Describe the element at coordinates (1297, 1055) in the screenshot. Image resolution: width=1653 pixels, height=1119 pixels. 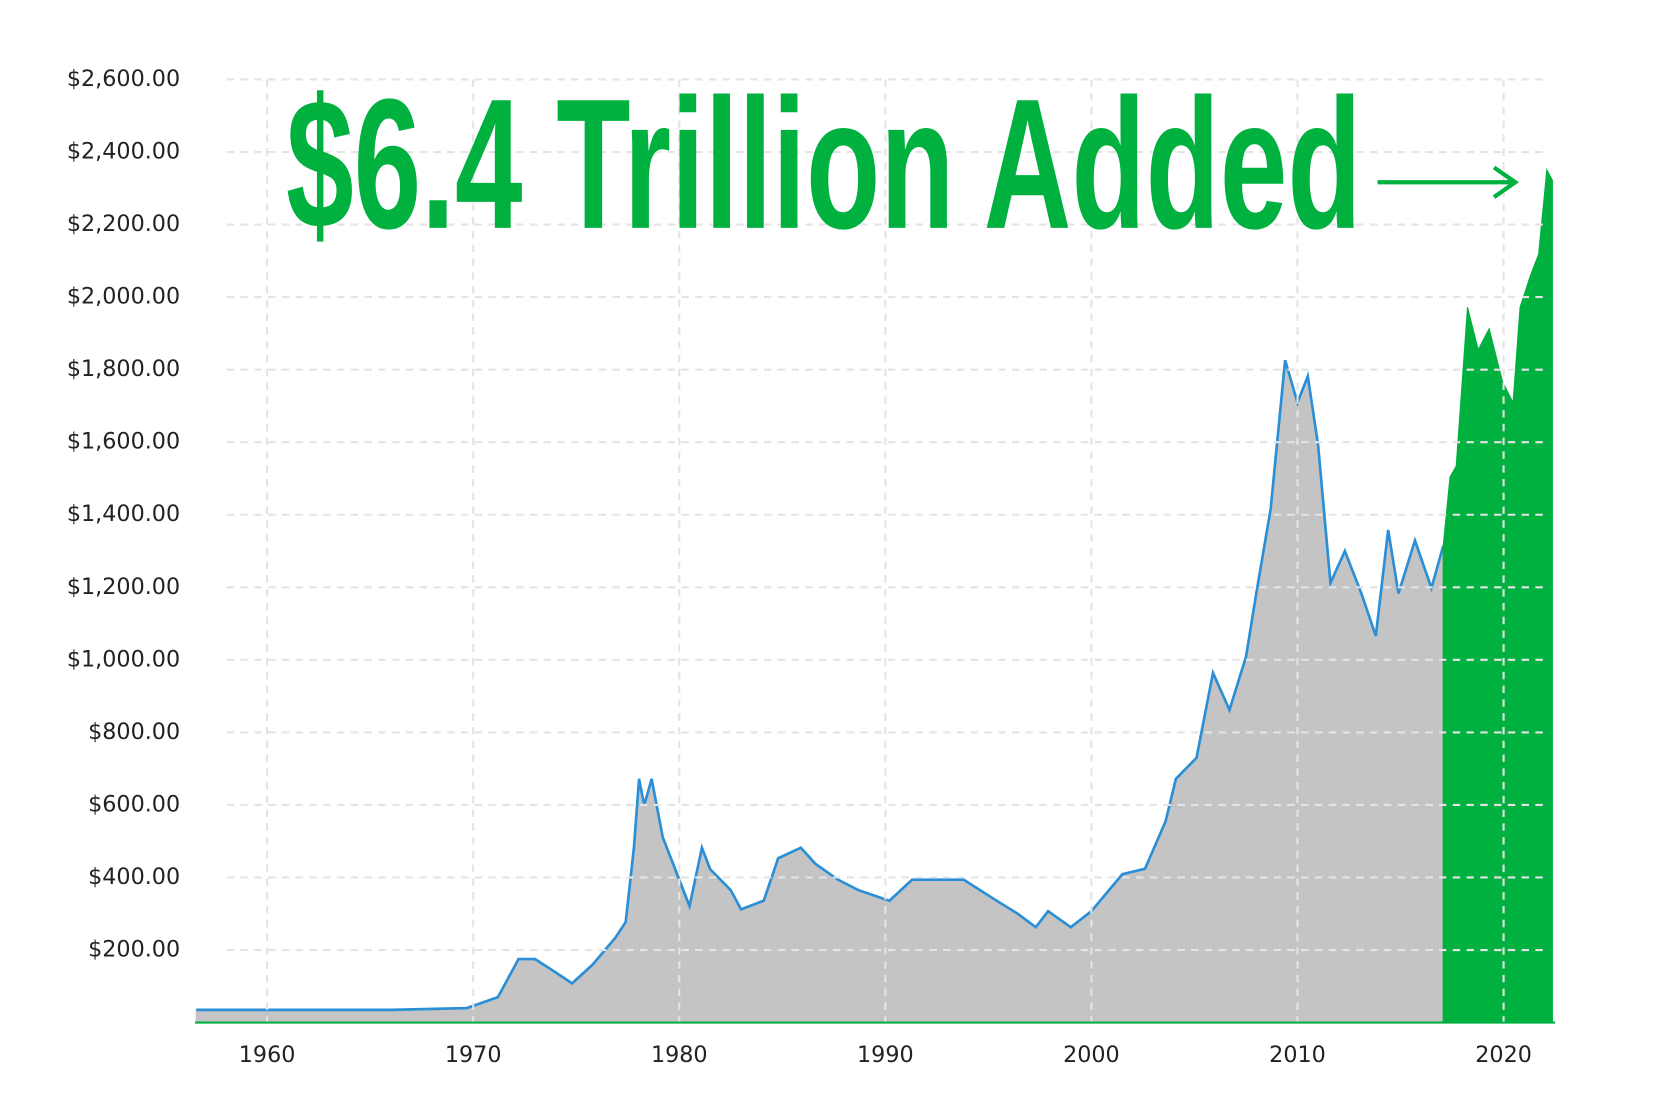
I see `x-tick-label: 2010` at that location.